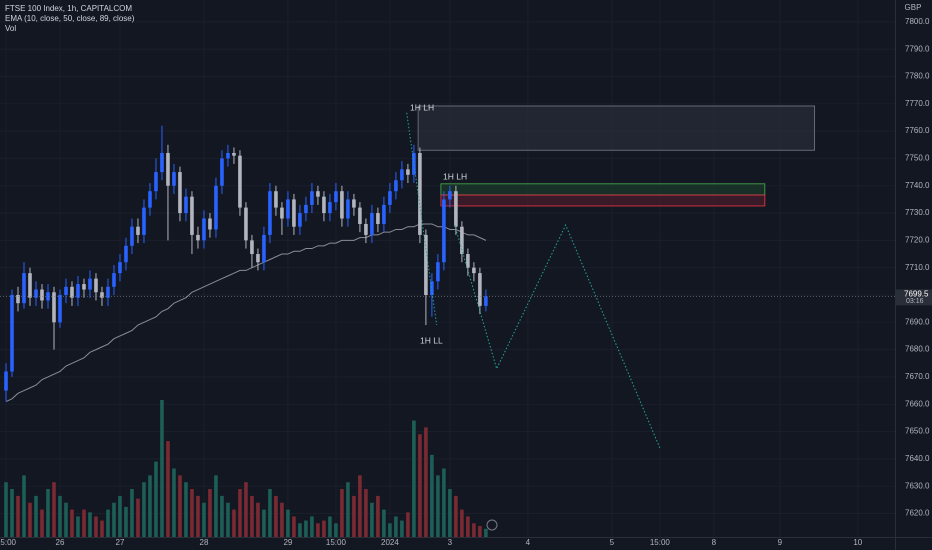  Describe the element at coordinates (917, 158) in the screenshot. I see `y-tick-label: 7750.0` at that location.